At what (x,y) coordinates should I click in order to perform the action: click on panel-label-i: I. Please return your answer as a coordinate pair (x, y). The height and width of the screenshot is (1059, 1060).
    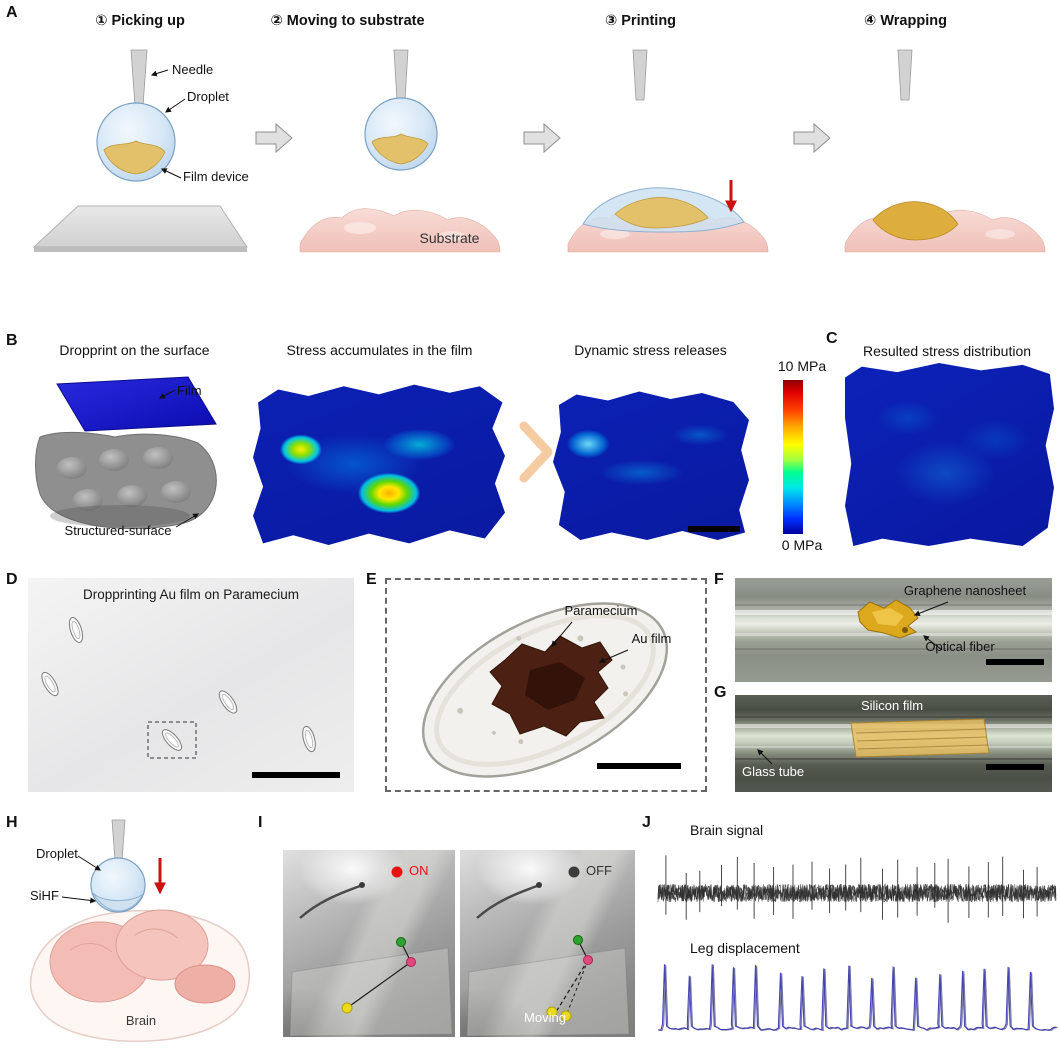
    Looking at the image, I should click on (260, 822).